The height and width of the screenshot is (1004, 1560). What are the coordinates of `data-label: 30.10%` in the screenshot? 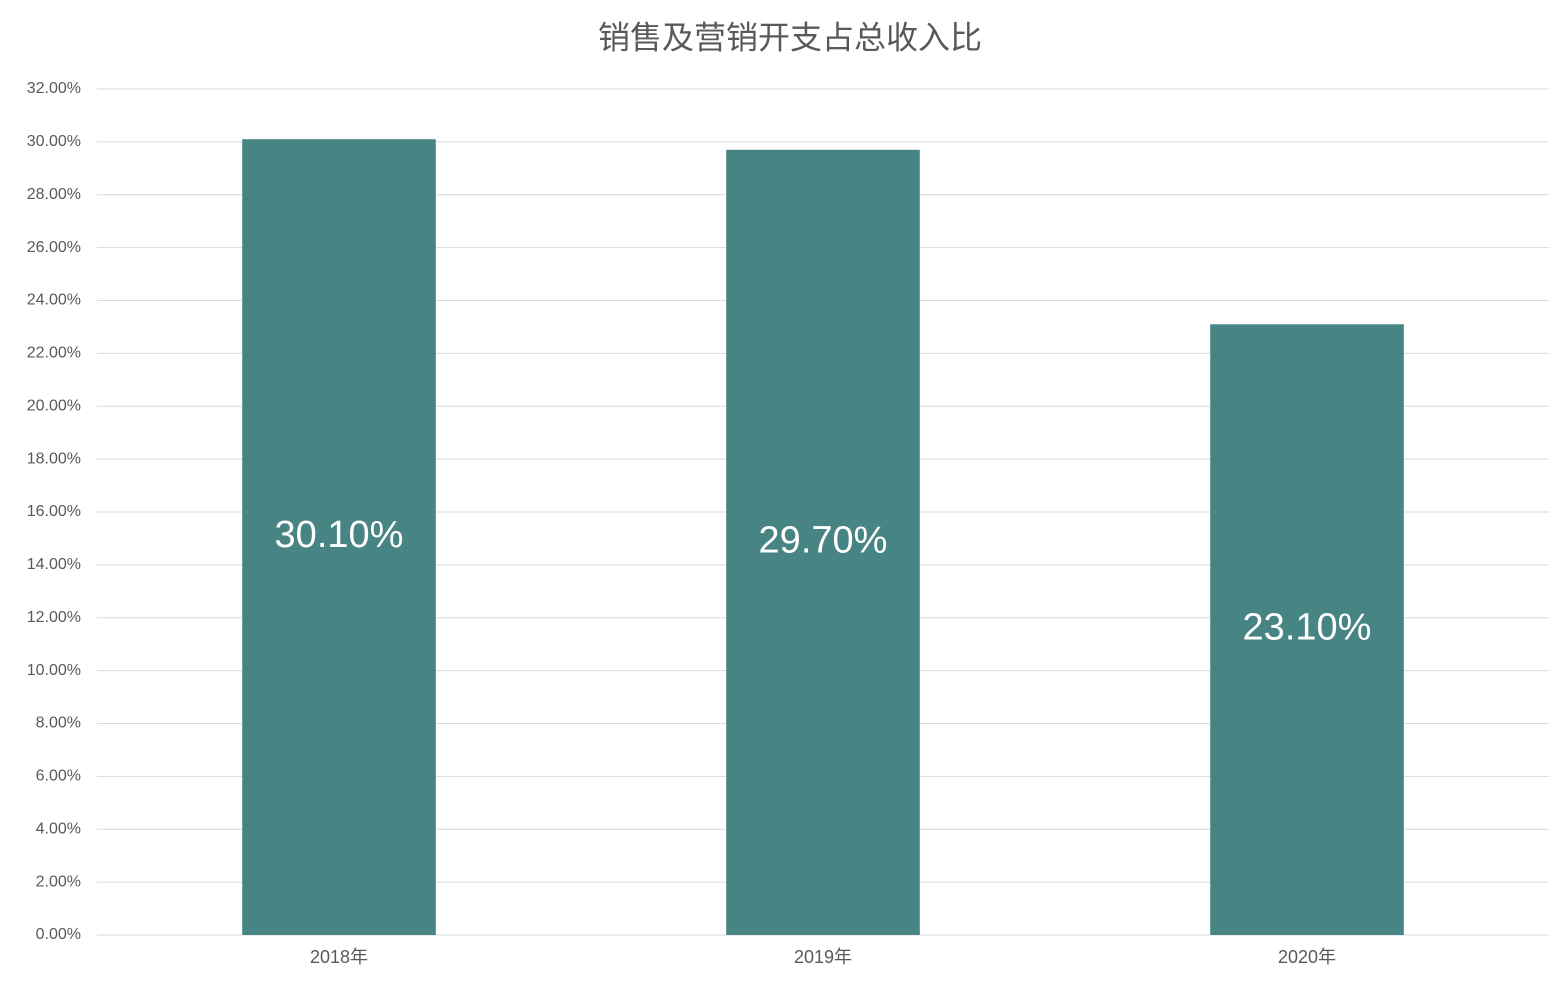 It's located at (339, 535).